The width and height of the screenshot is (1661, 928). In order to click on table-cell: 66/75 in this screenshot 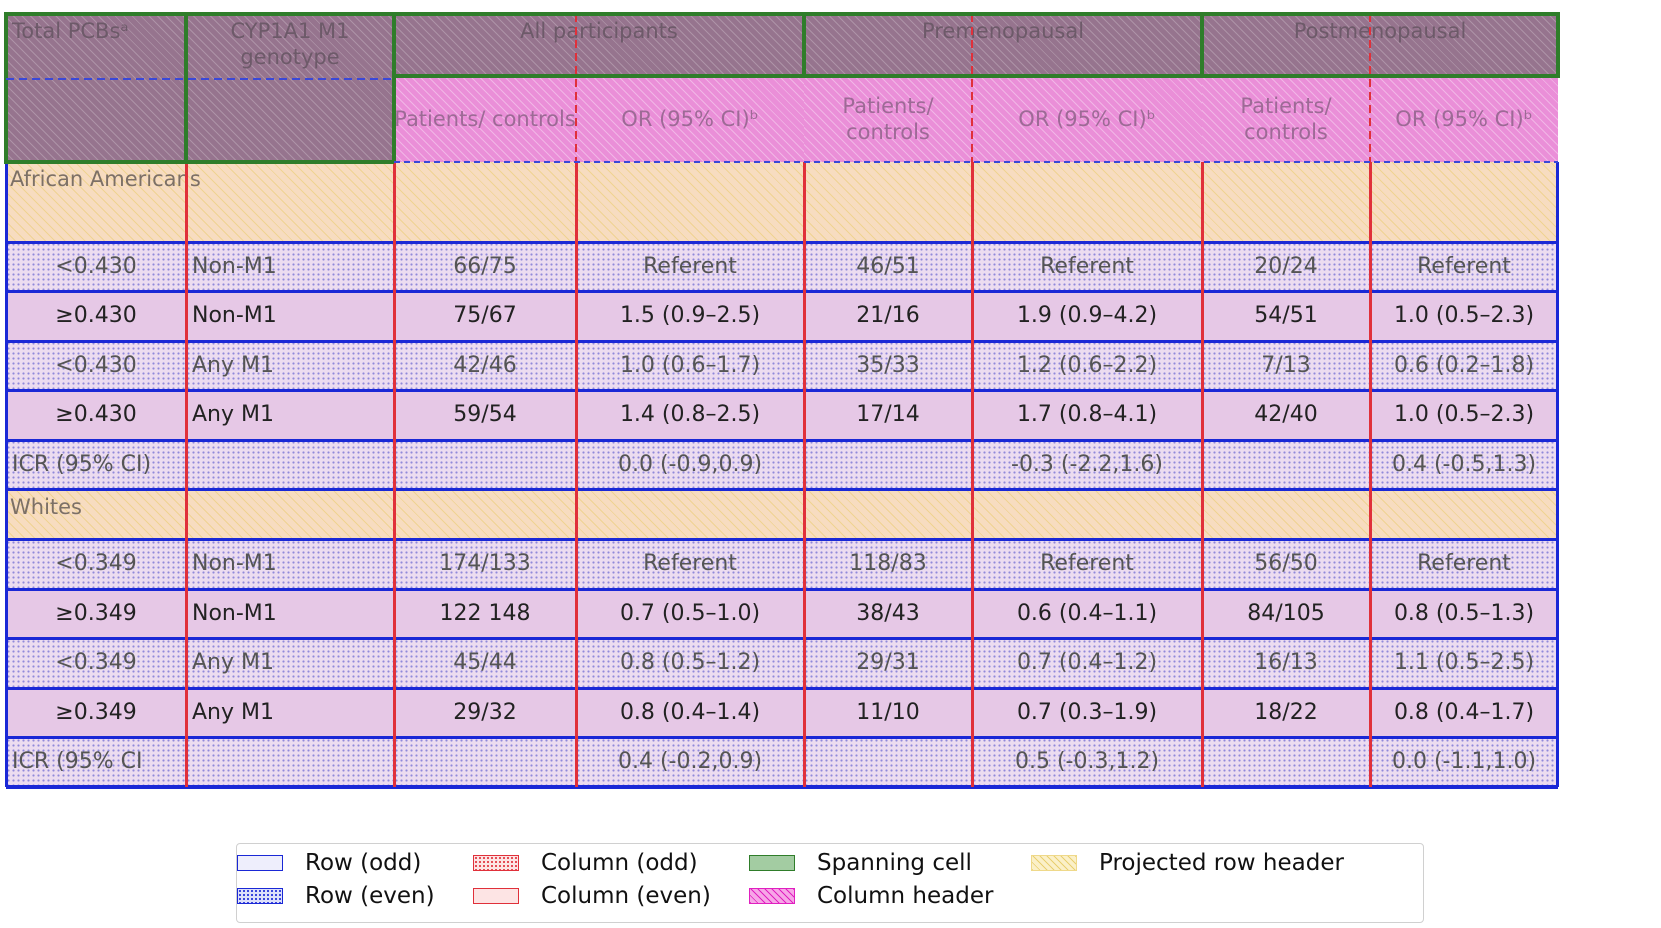, I will do `click(485, 267)`.